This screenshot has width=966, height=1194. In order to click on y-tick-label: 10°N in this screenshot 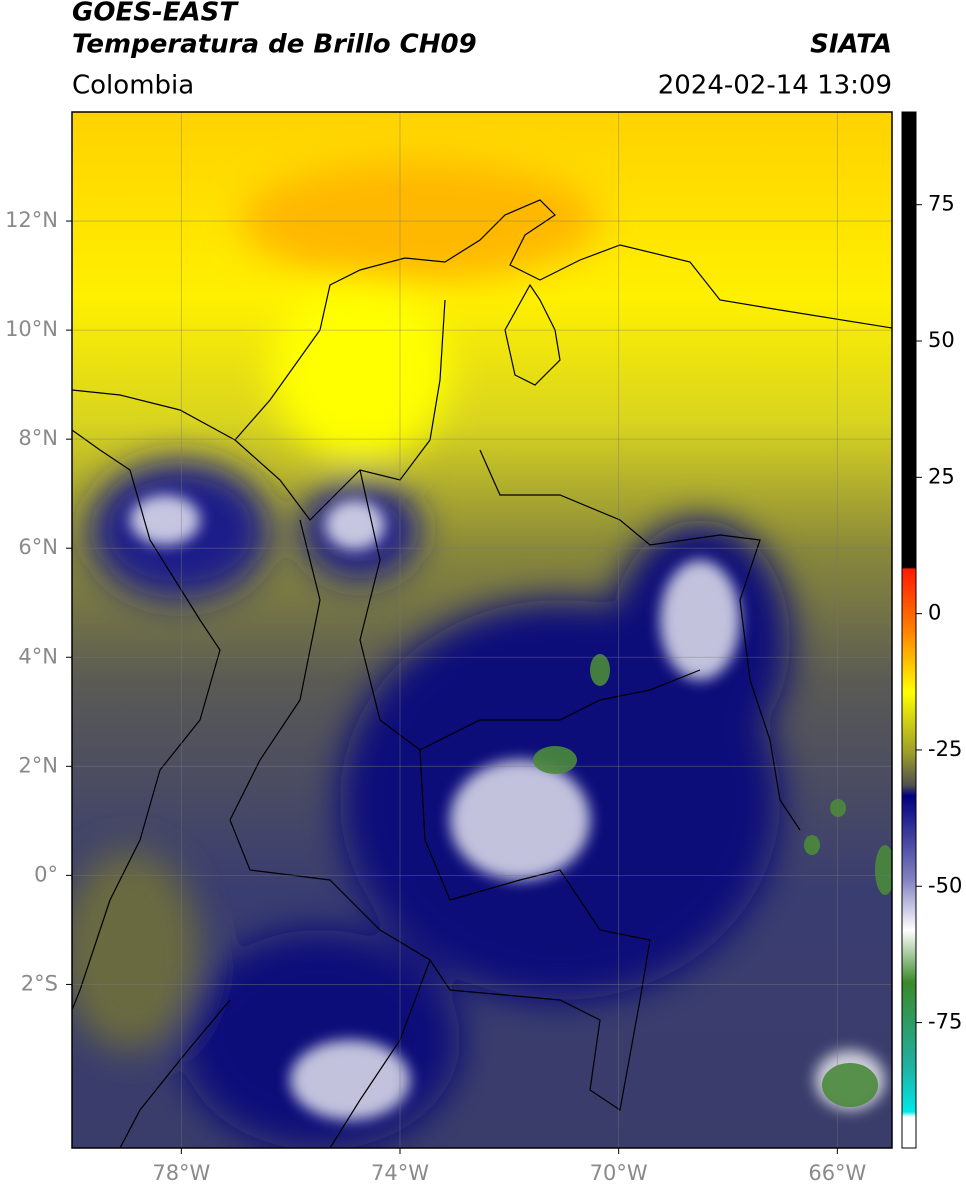, I will do `click(31, 329)`.